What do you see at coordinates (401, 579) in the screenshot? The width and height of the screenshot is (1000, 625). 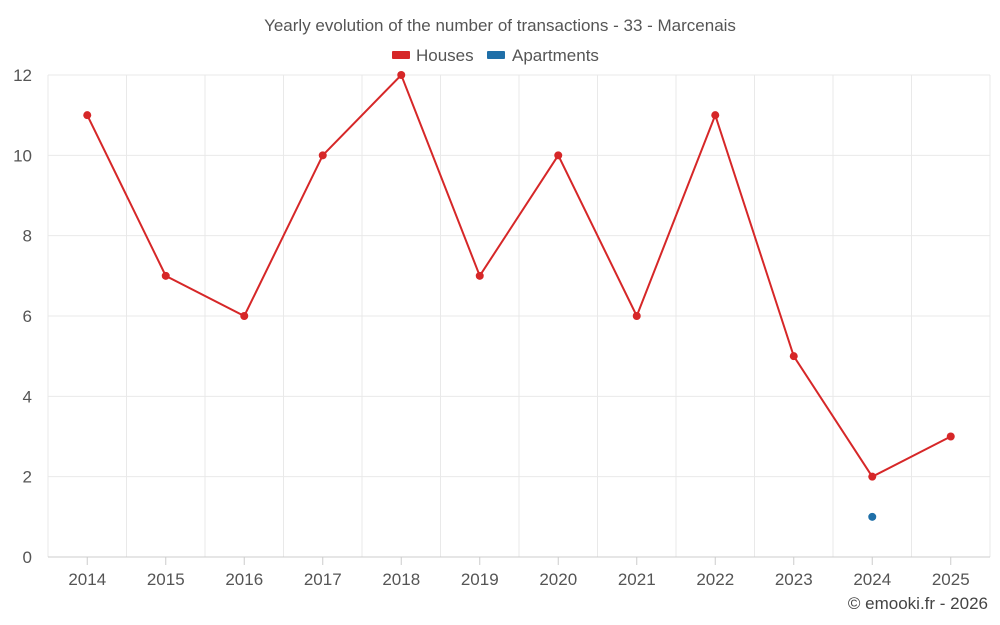 I see `x-tick-label: 2018` at bounding box center [401, 579].